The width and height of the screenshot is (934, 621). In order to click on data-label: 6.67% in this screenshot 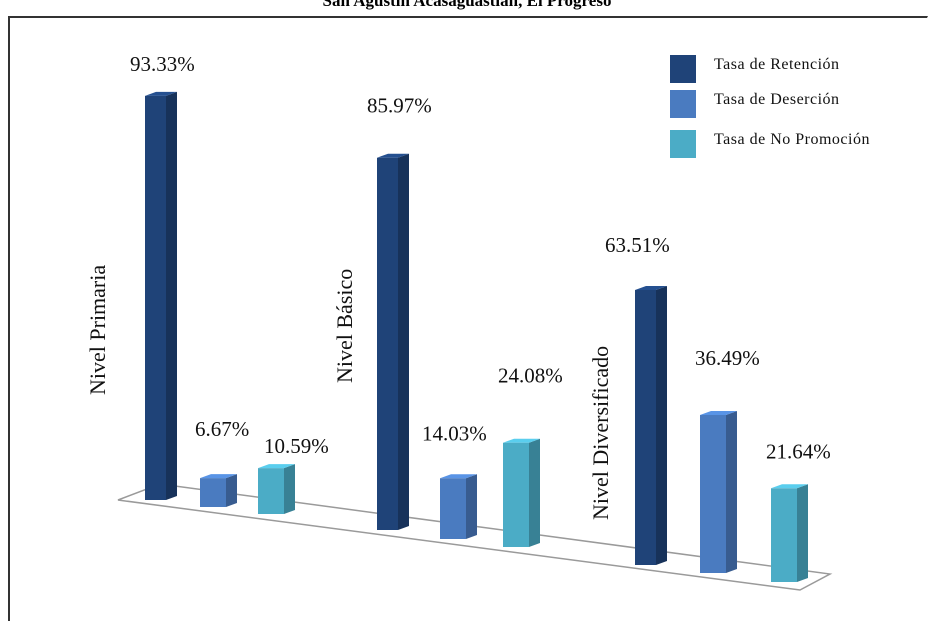, I will do `click(222, 429)`.